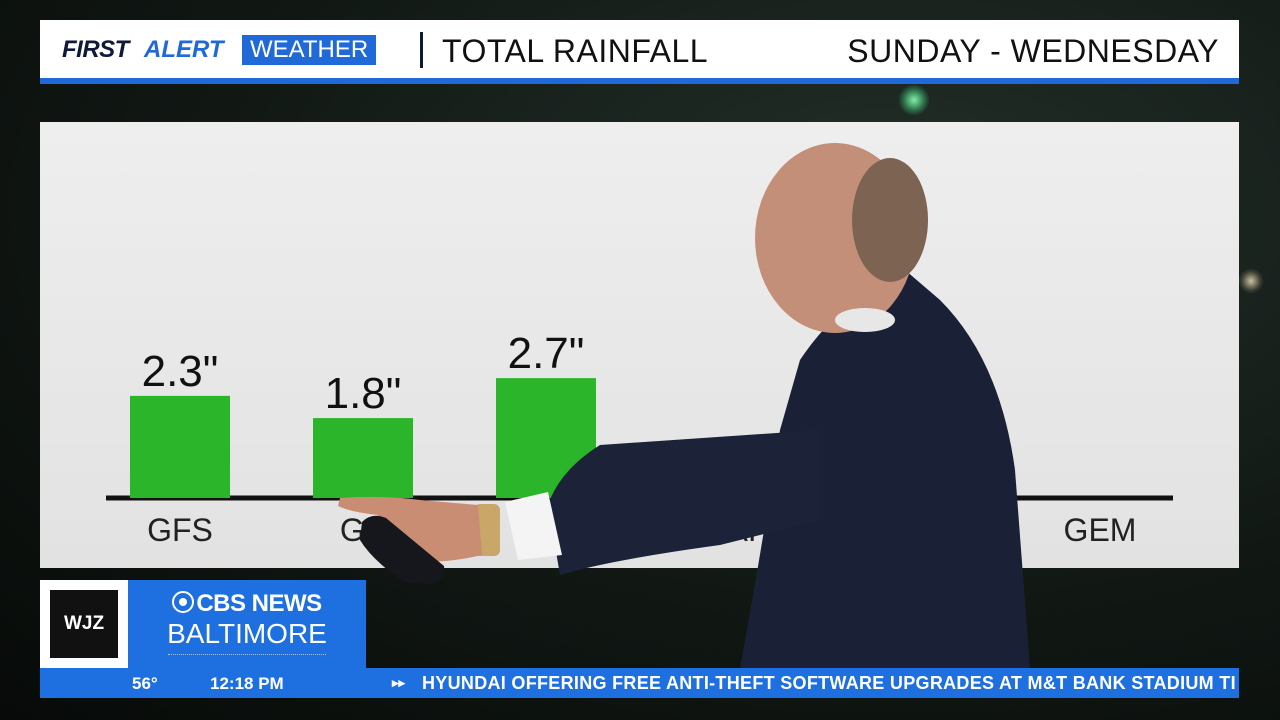 This screenshot has height=720, width=1280. What do you see at coordinates (247, 657) in the screenshot?
I see `network-divider` at bounding box center [247, 657].